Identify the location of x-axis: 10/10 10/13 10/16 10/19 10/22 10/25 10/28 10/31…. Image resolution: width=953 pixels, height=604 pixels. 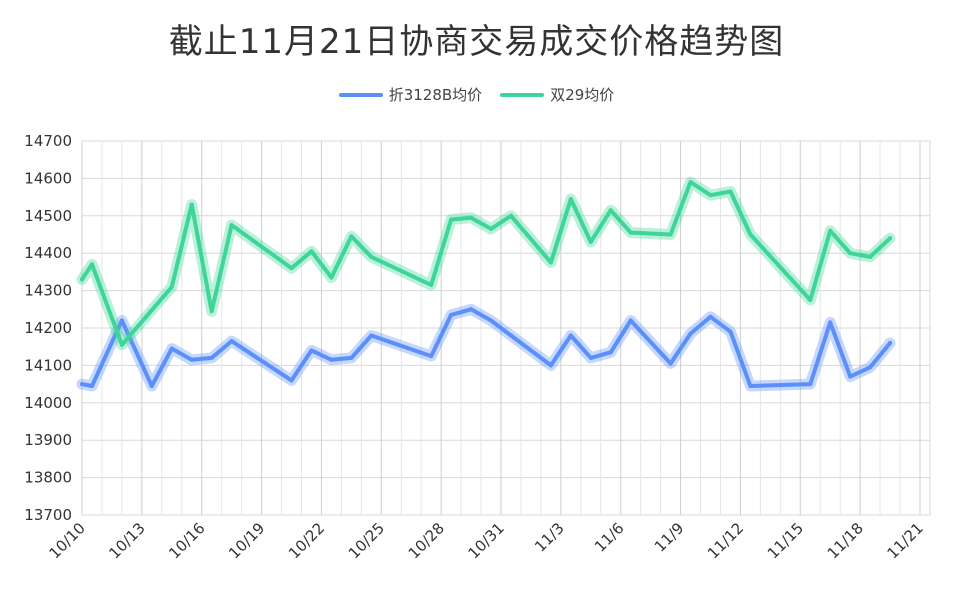
(486, 540).